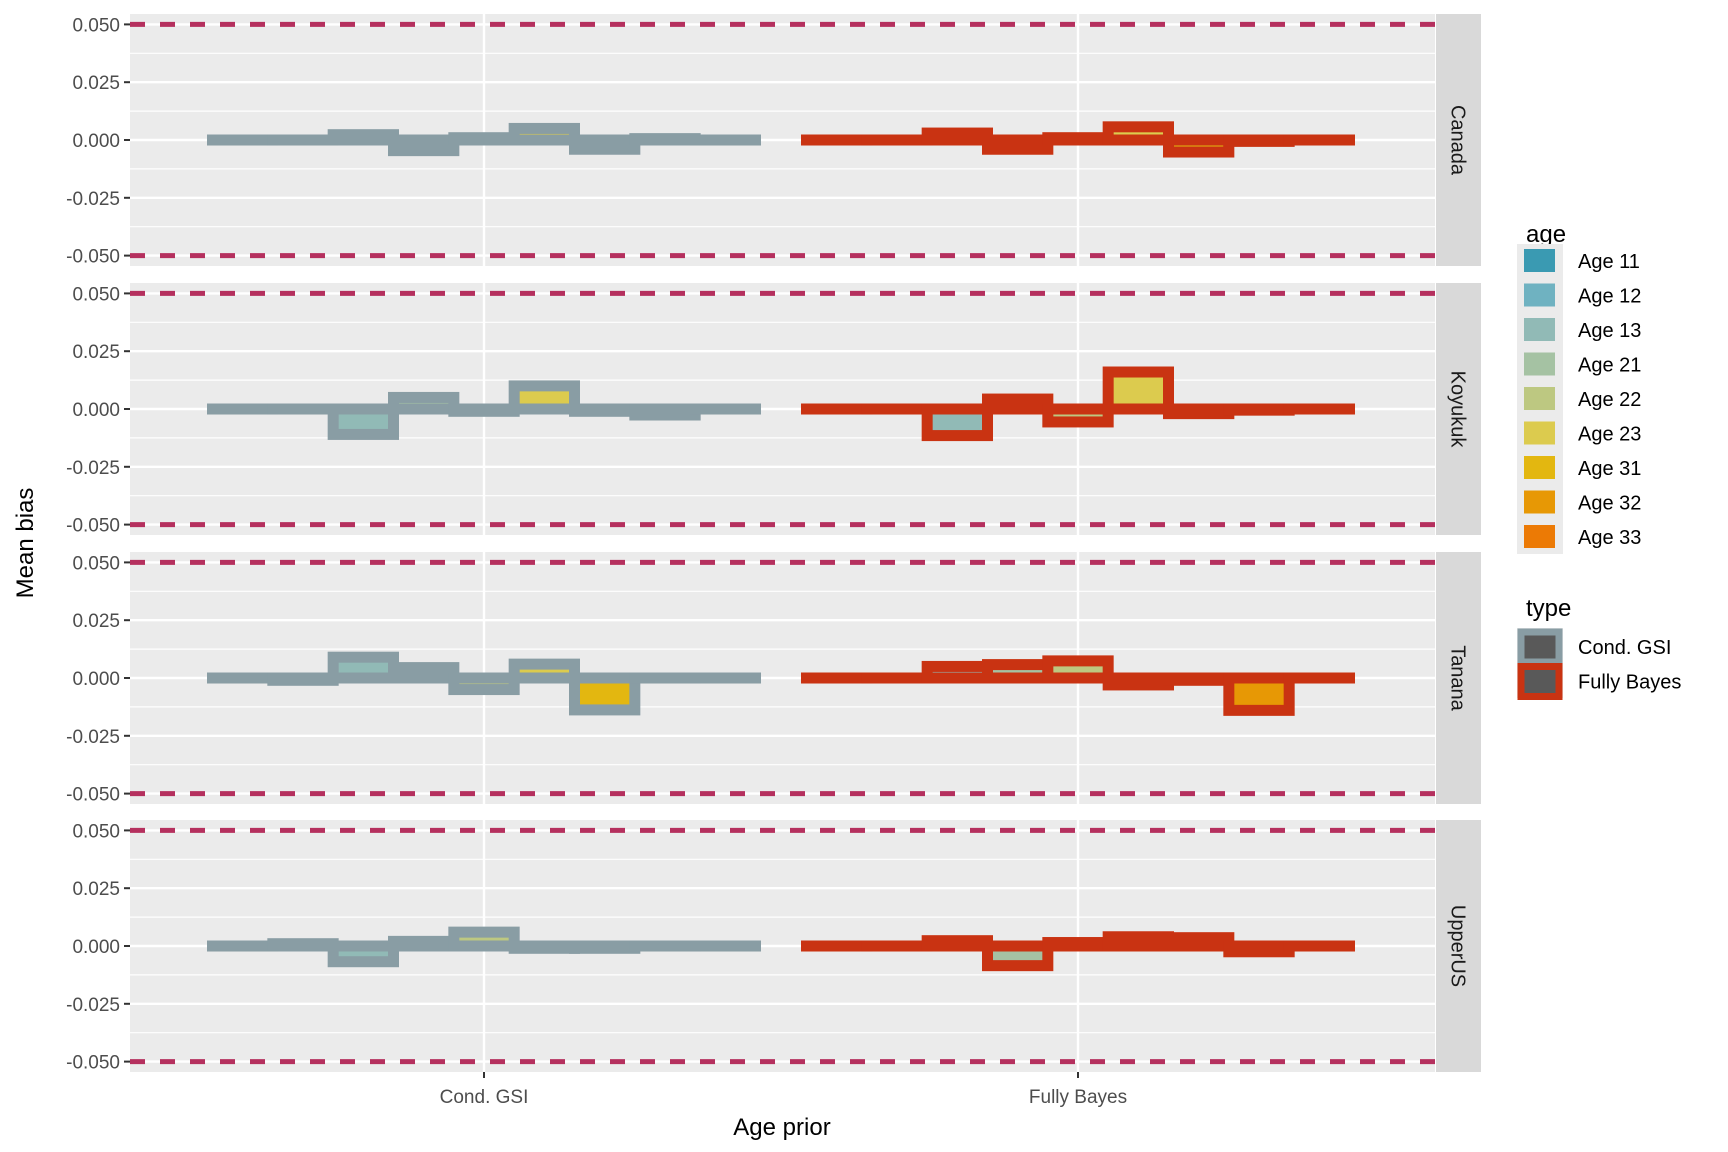 The width and height of the screenshot is (1728, 1152). I want to click on facet-strip-label: Koyukuk, so click(1458, 410).